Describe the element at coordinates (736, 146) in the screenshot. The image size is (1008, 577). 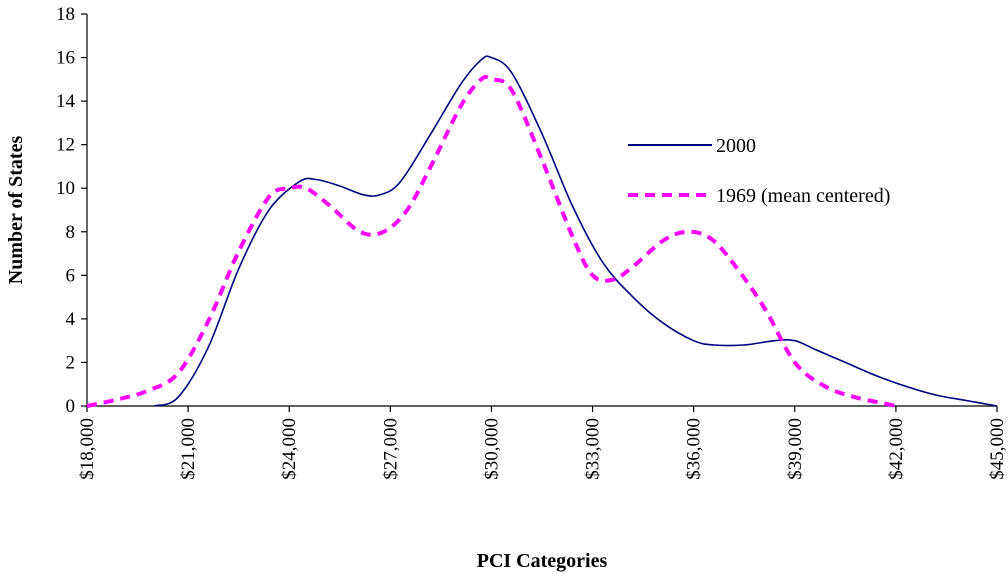
I see `legend-label-2000: 2000` at that location.